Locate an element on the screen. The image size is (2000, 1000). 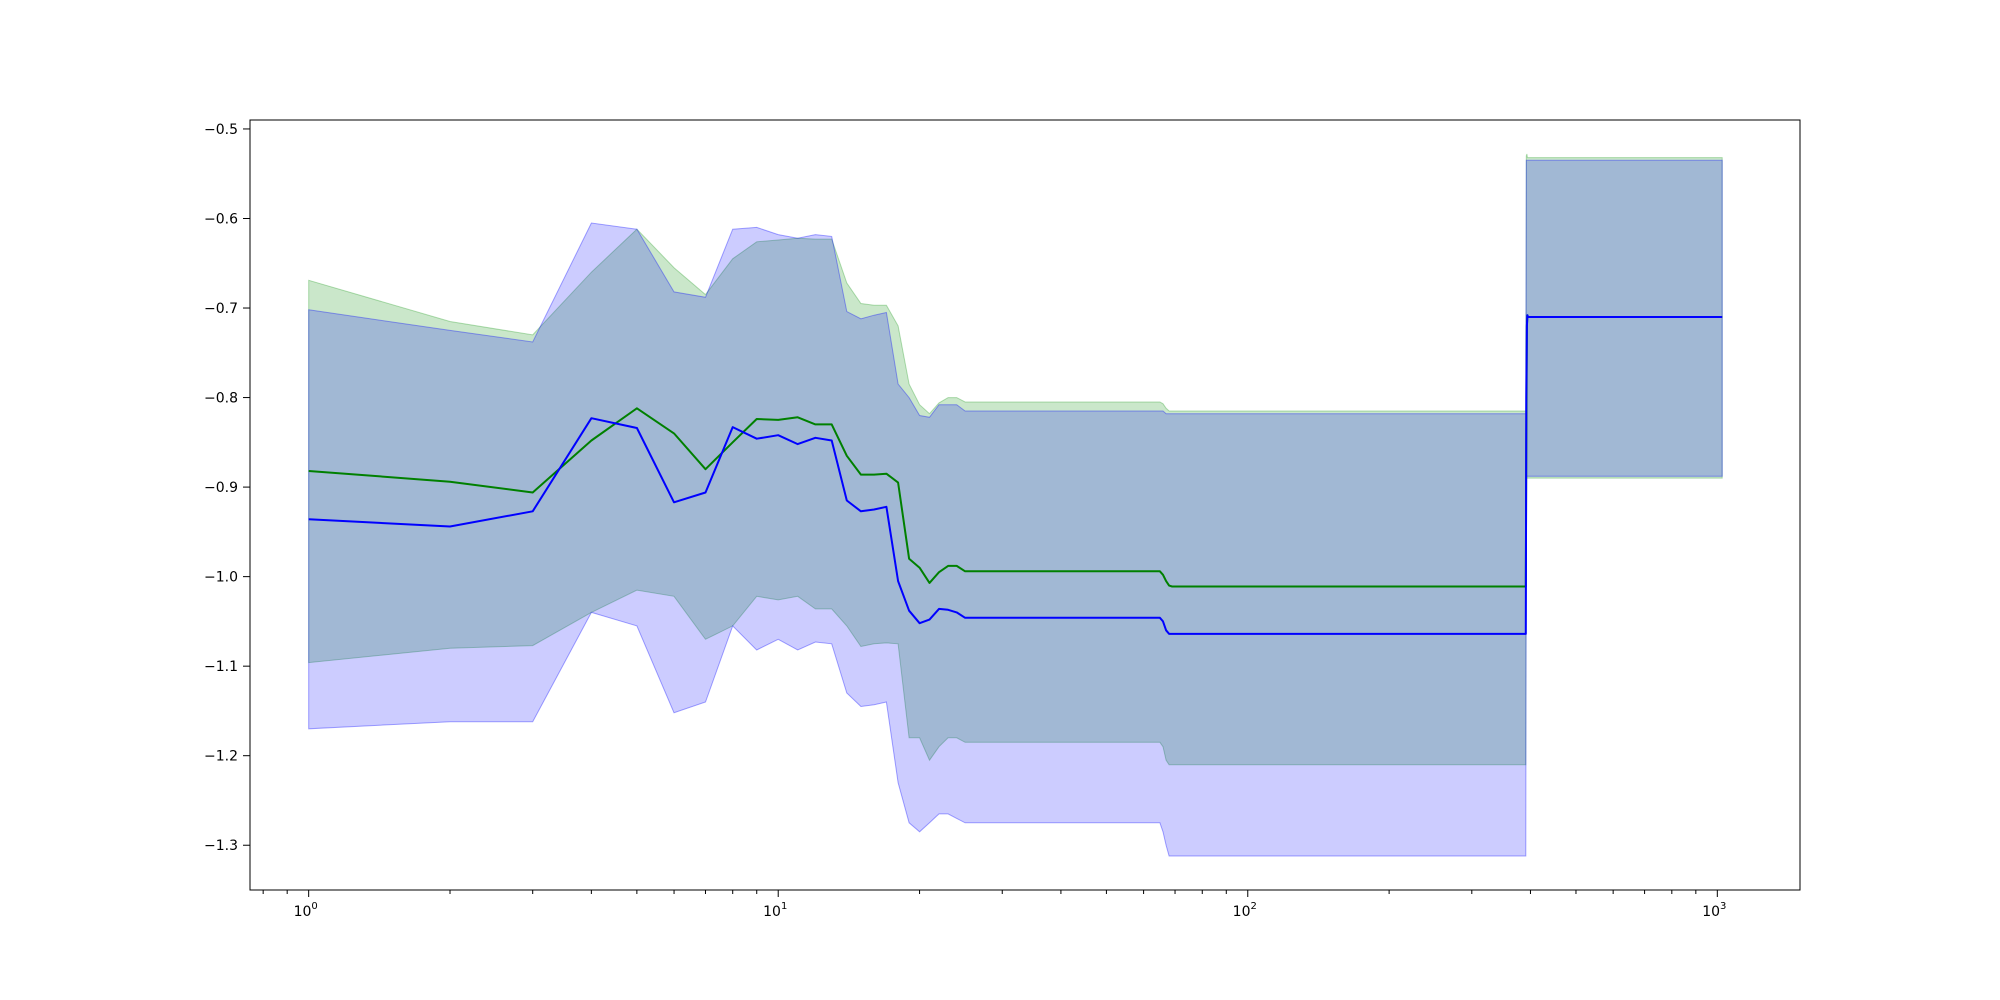
y-tick-label: −1.2 is located at coordinates (221, 757).